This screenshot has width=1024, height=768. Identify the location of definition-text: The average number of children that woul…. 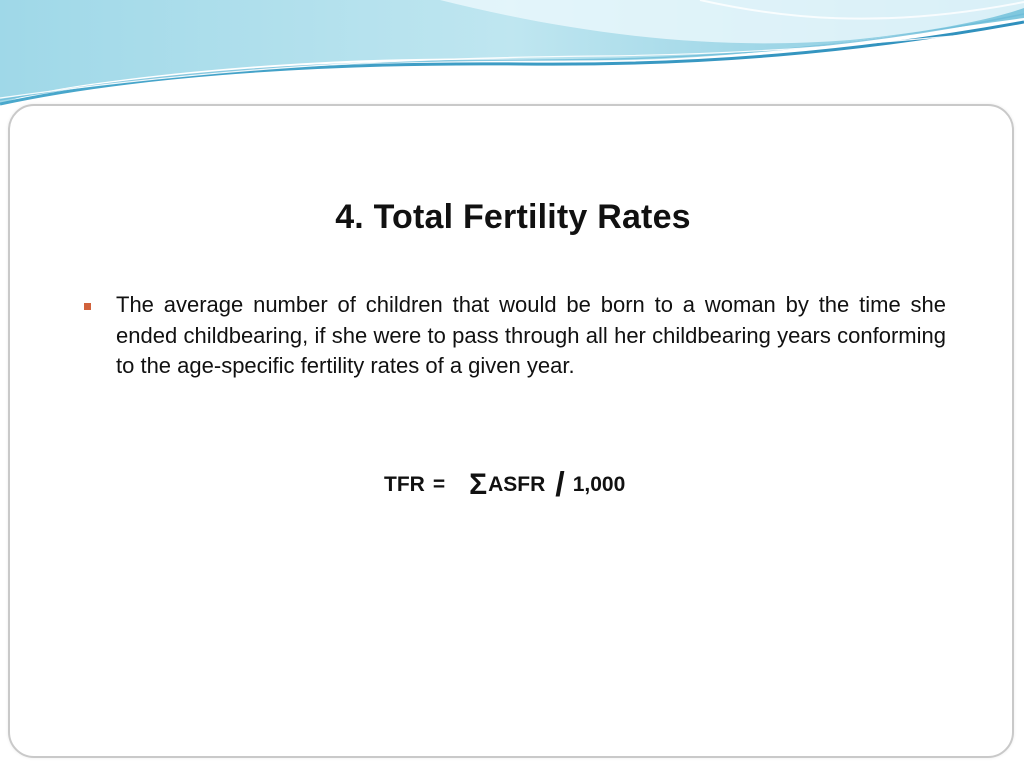
(531, 335).